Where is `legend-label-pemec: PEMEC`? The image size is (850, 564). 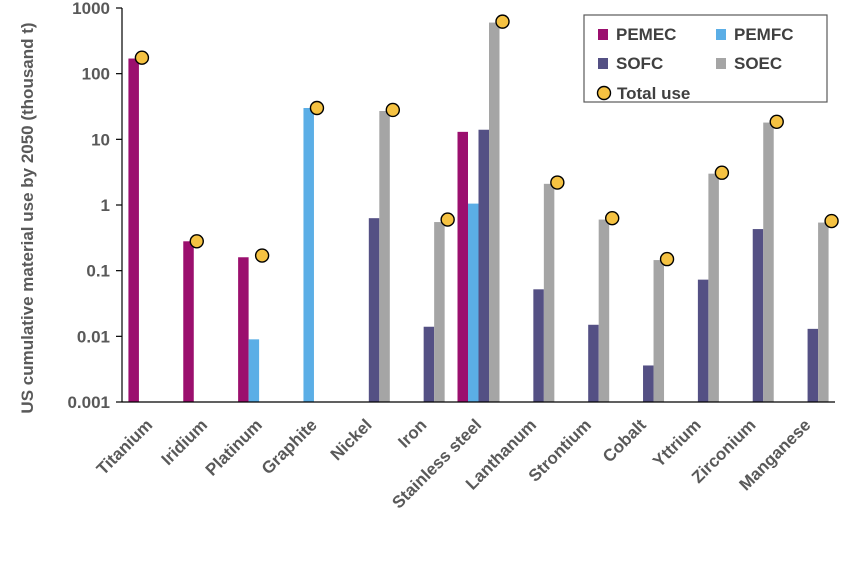
legend-label-pemec: PEMEC is located at coordinates (646, 34).